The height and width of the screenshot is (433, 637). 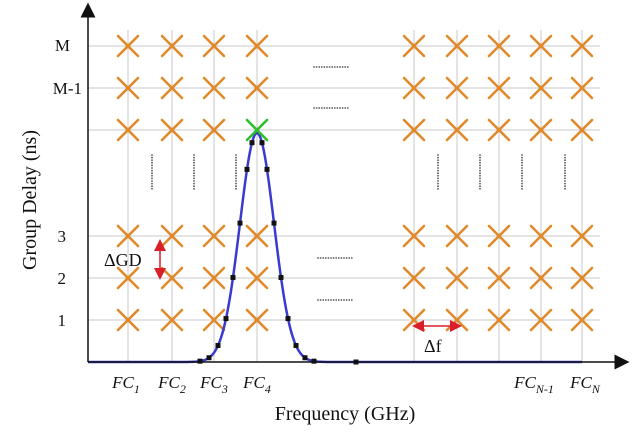 What do you see at coordinates (123, 260) in the screenshot?
I see `delta-gd-label: ΔGD` at bounding box center [123, 260].